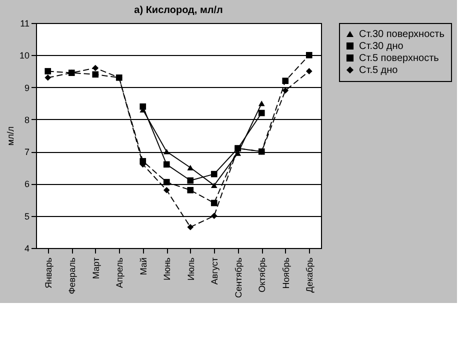 This screenshot has width=471, height=340. What do you see at coordinates (238, 277) in the screenshot?
I see `x-tick-label: Сентябрь` at bounding box center [238, 277].